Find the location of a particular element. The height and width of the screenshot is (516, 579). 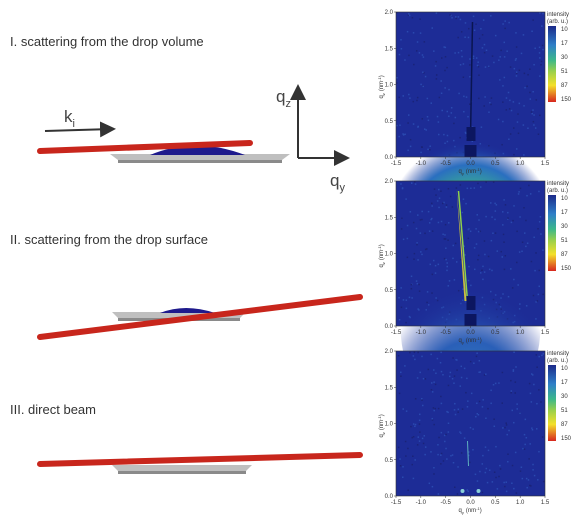

x-tick-label: -1.0 is located at coordinates (421, 333).